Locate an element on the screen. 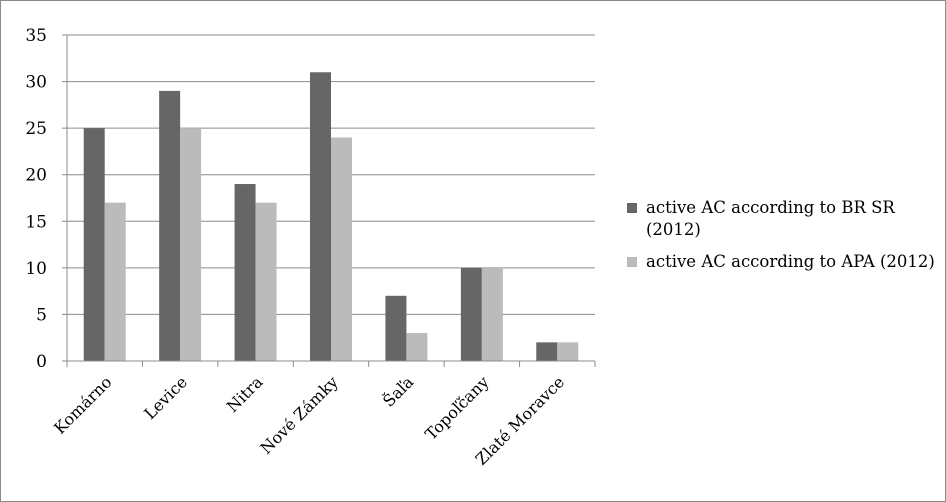 The width and height of the screenshot is (946, 502). x-category-label: Šaľa is located at coordinates (397, 390).